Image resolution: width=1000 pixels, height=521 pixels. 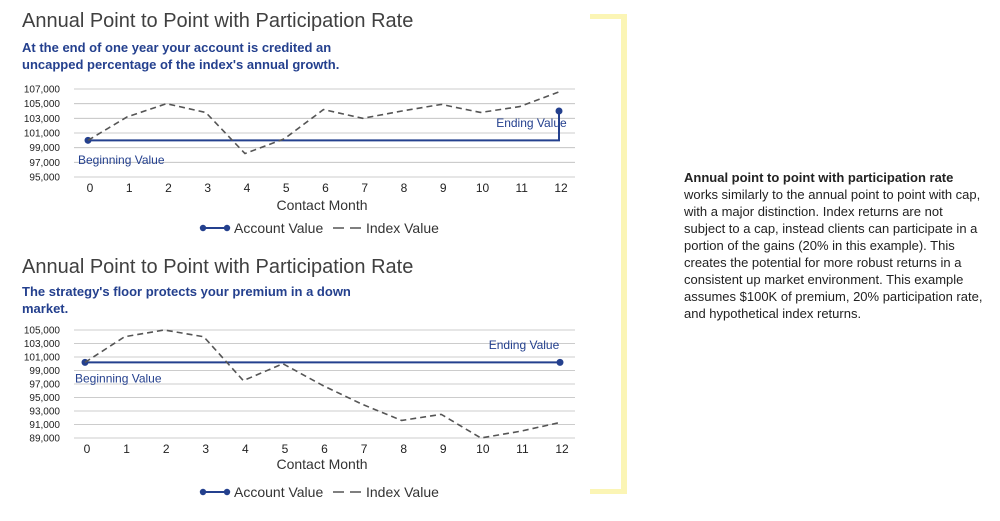 I want to click on account-value-line, so click(x=324, y=126).